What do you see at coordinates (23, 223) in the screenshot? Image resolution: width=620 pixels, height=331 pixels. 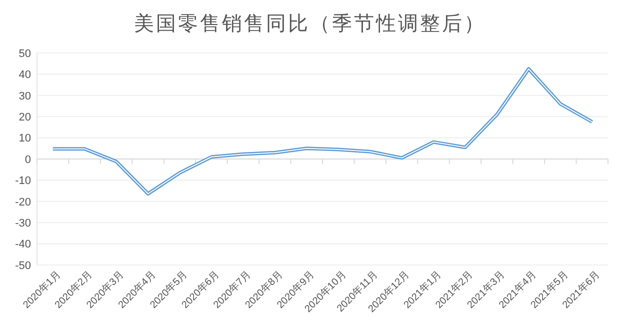 I see `y-tick-label: -30` at bounding box center [23, 223].